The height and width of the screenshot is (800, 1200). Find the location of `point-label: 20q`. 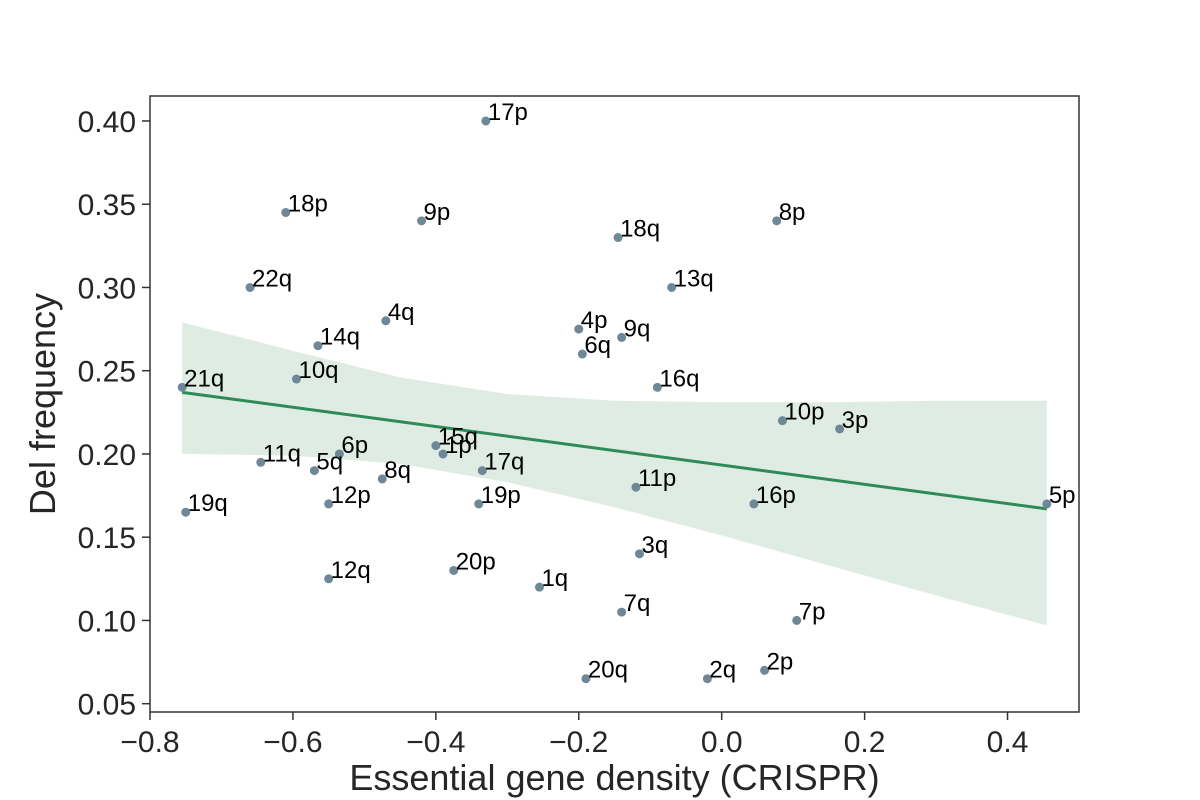

point-label: 20q is located at coordinates (608, 670).